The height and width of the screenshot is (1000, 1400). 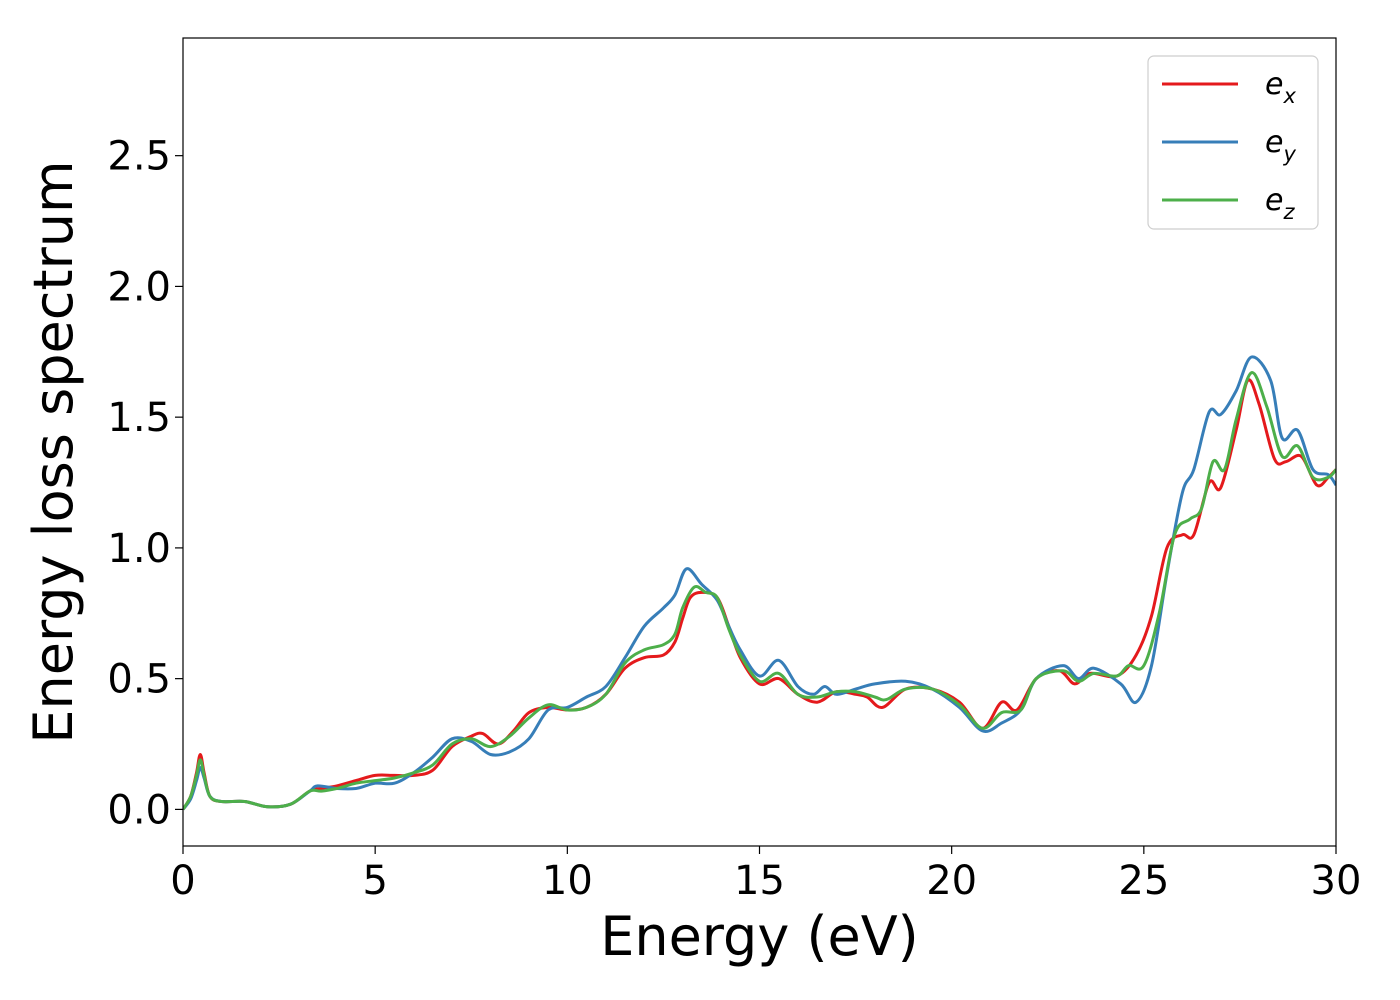 What do you see at coordinates (1336, 881) in the screenshot?
I see `x-tick-label: 30` at bounding box center [1336, 881].